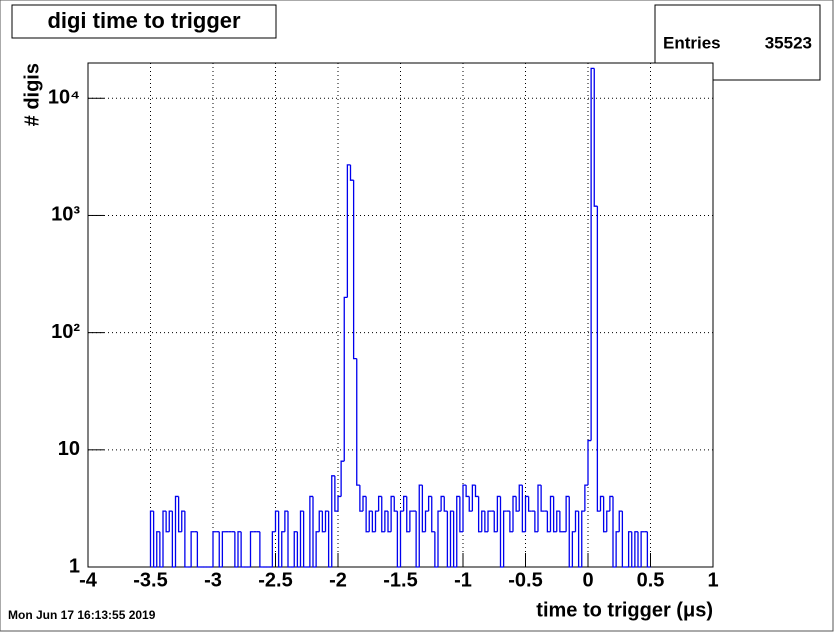 The image size is (834, 632). What do you see at coordinates (692, 42) in the screenshot?
I see `stats-label: Entries` at bounding box center [692, 42].